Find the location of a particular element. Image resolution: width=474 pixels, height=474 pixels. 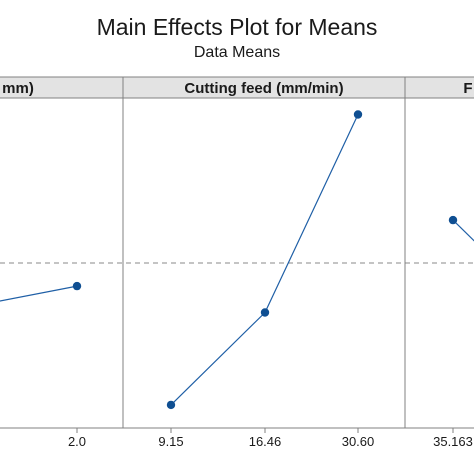

x-tick-label: 35.163 is located at coordinates (453, 441).